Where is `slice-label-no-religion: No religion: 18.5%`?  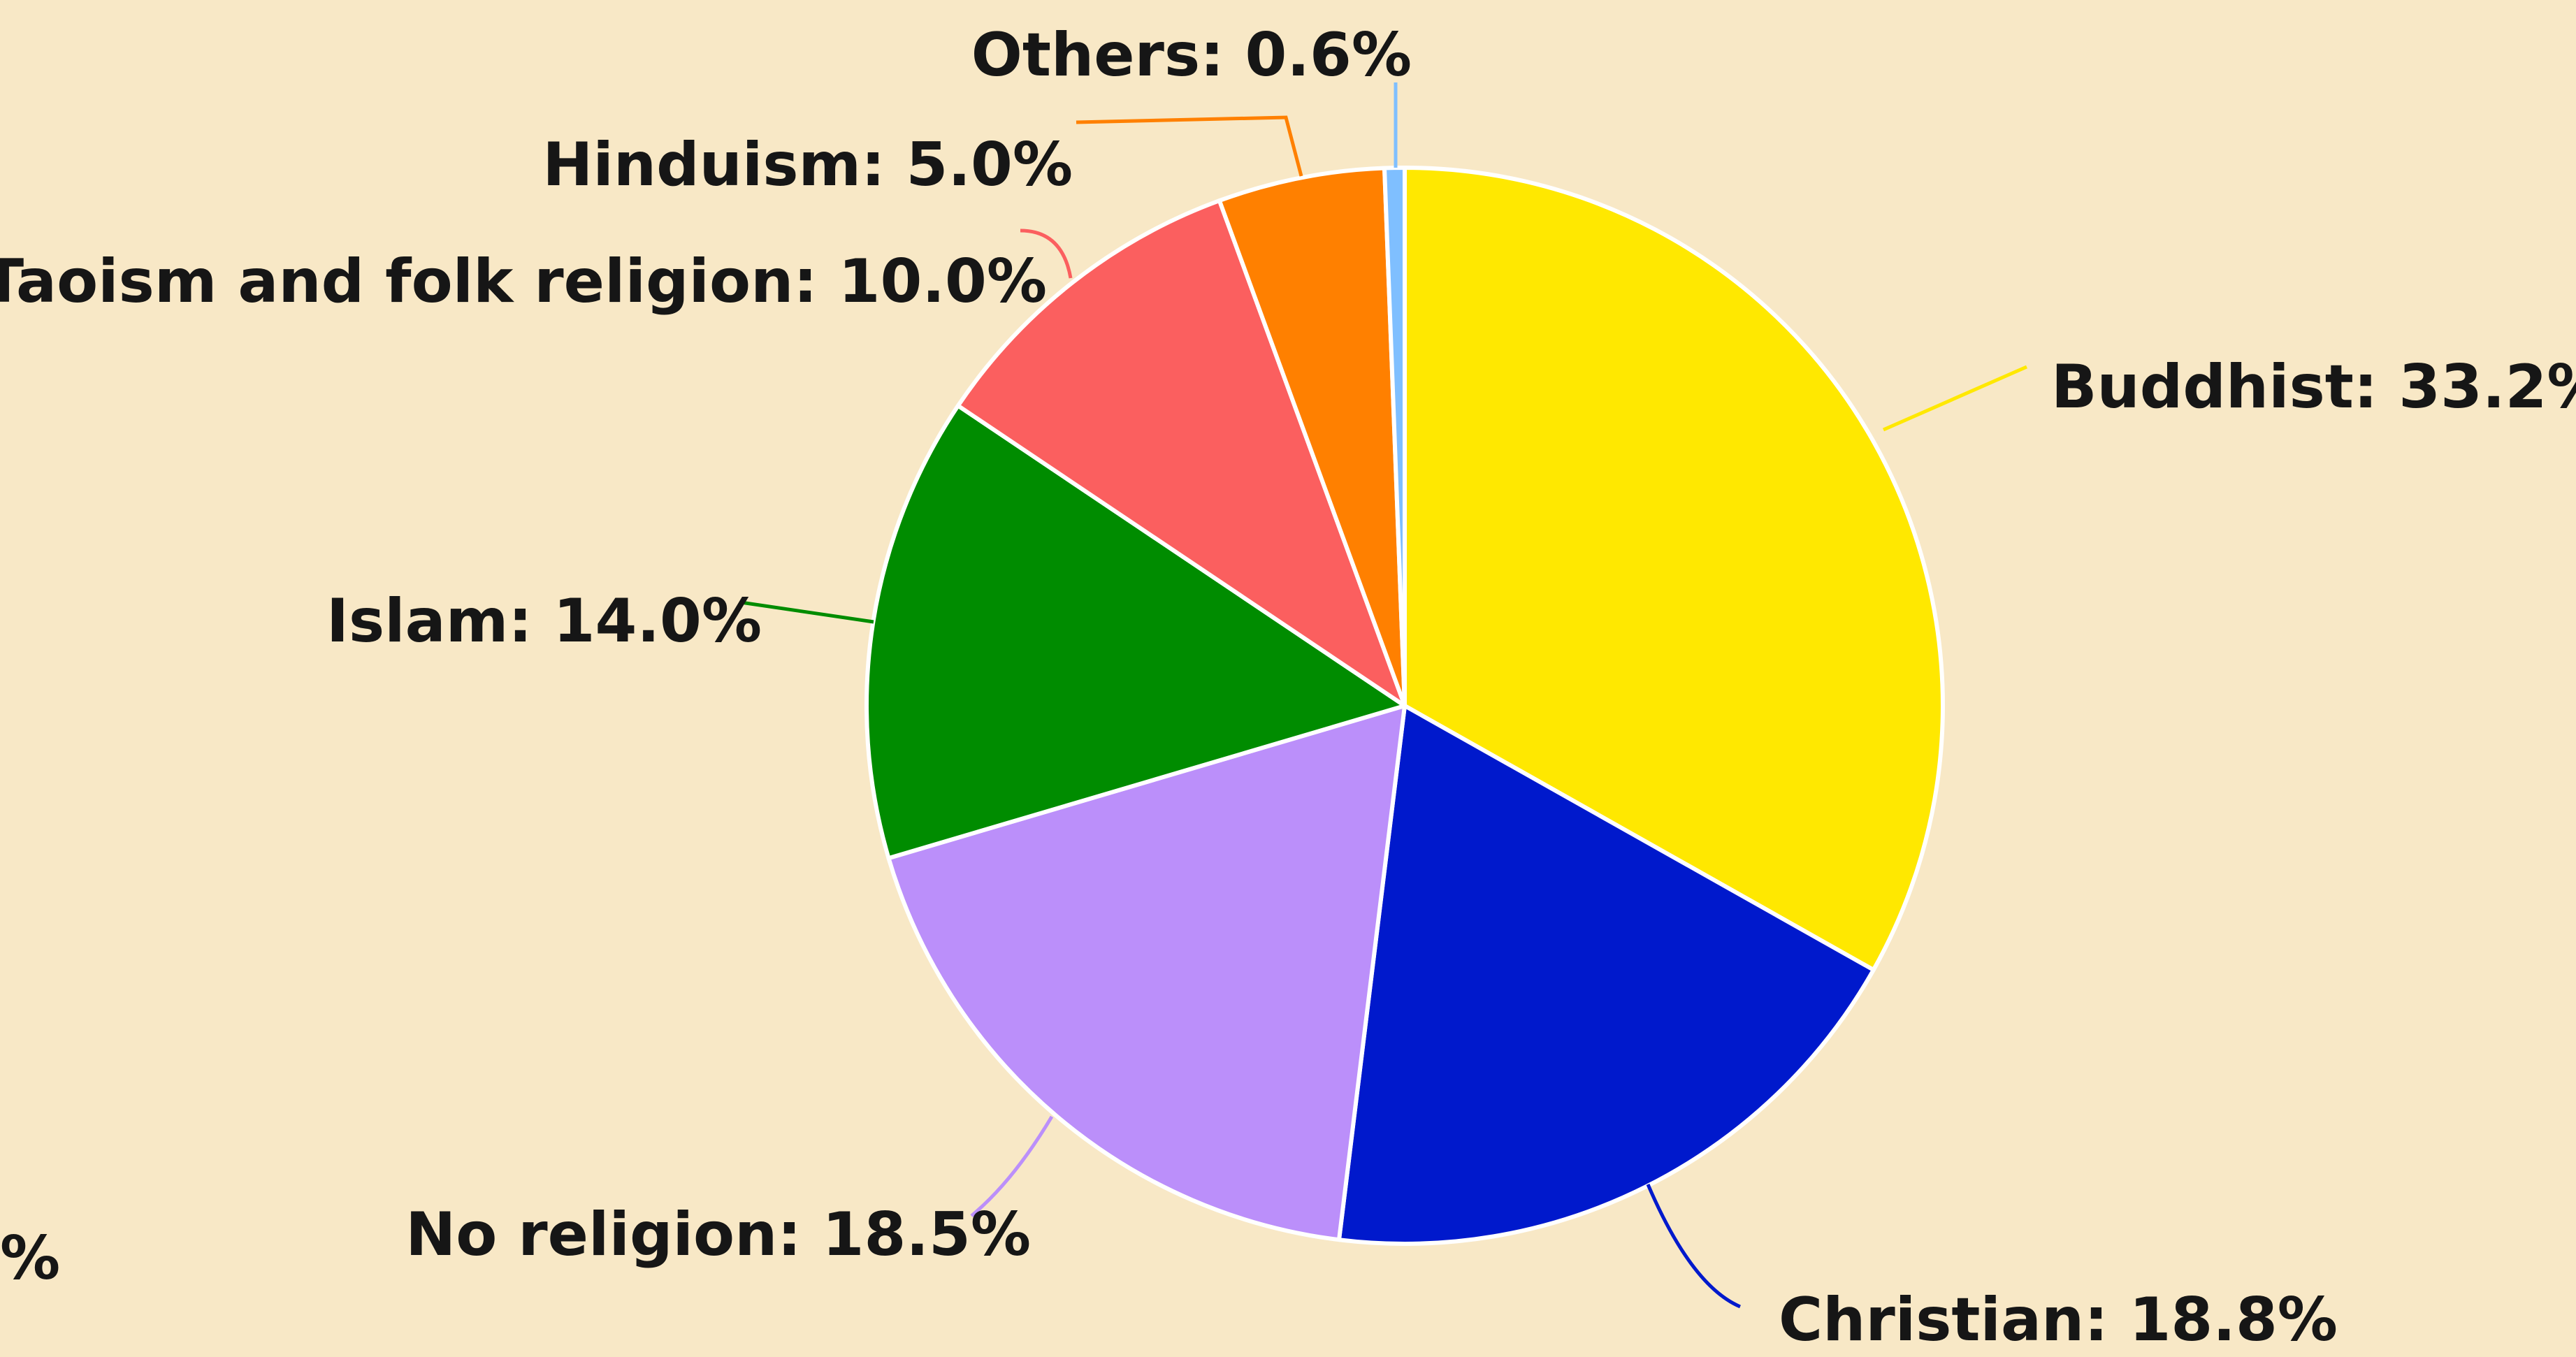 slice-label-no-religion: No religion: 18.5% is located at coordinates (718, 1235).